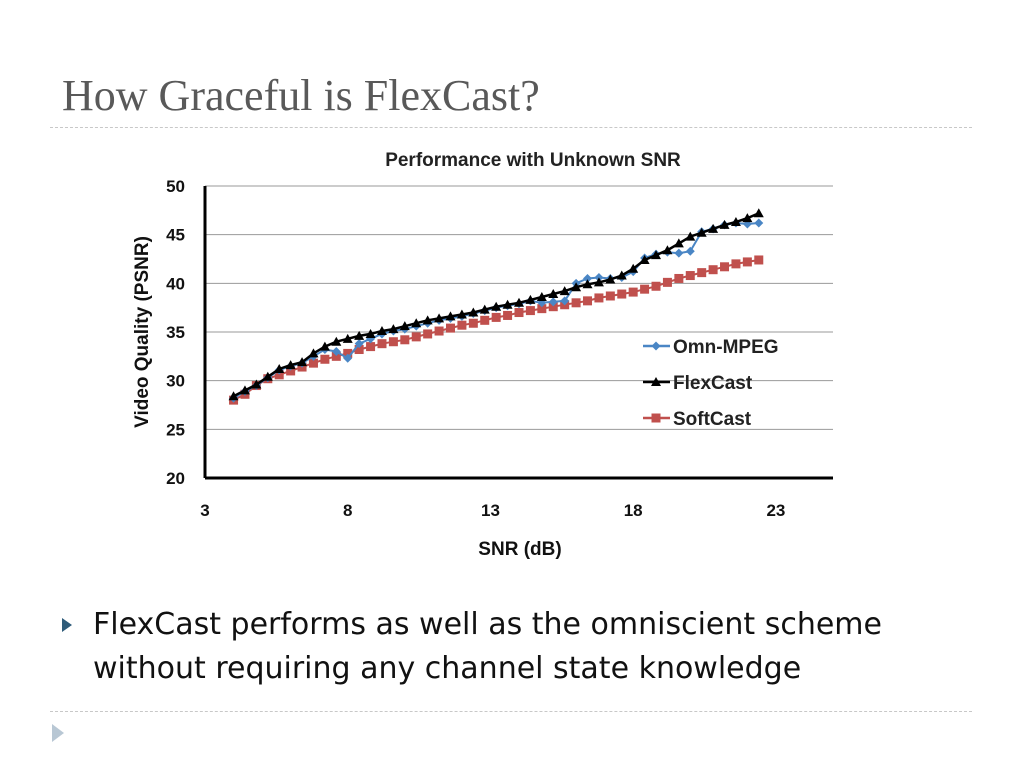 This screenshot has width=1024, height=768. I want to click on footer-divider, so click(511, 711).